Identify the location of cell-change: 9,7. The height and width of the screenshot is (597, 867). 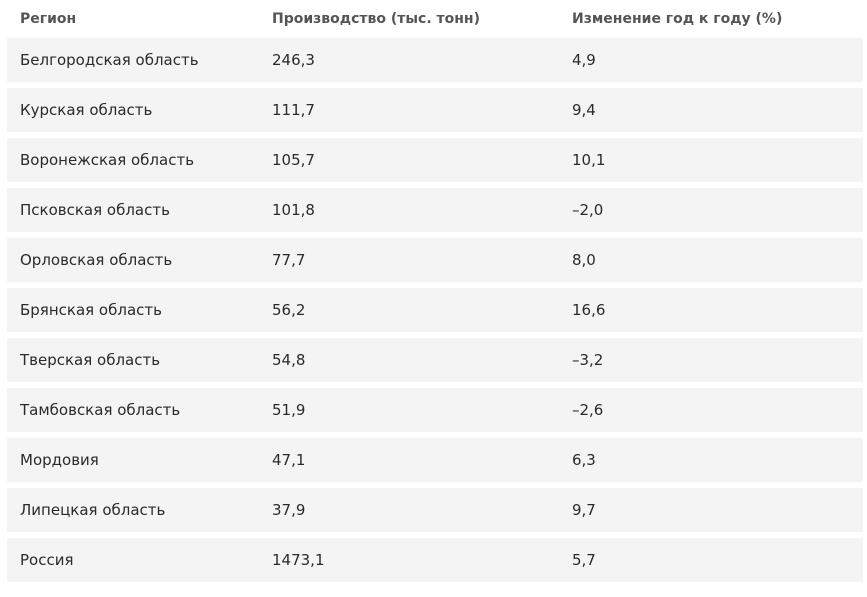
(584, 510).